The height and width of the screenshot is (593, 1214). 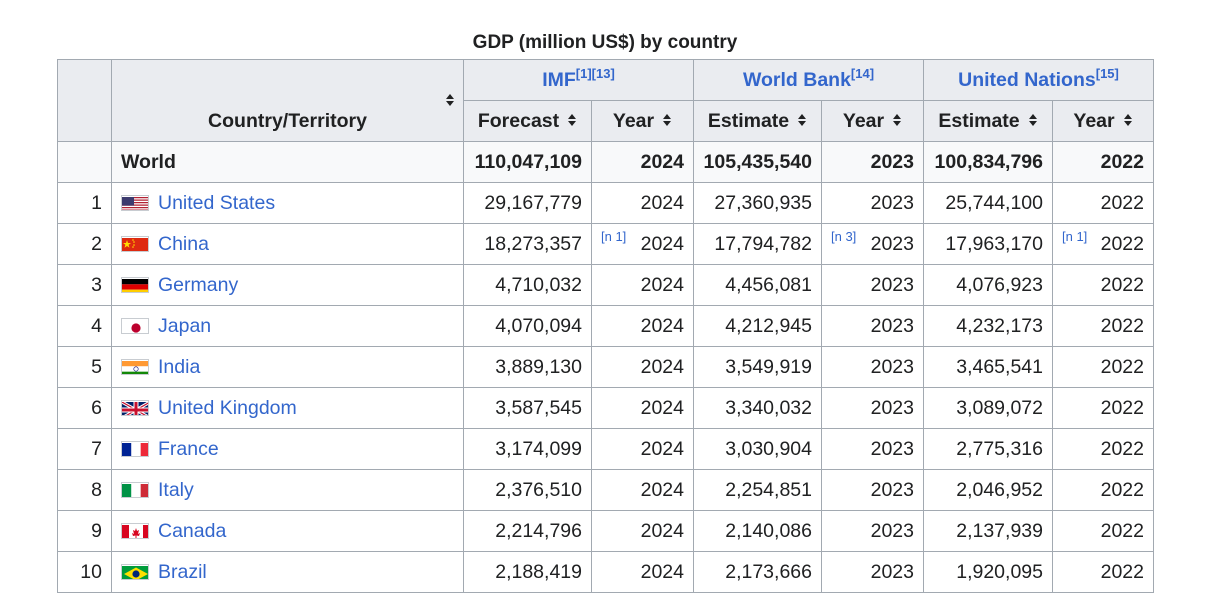 I want to click on imf-link: IMF, so click(x=559, y=79).